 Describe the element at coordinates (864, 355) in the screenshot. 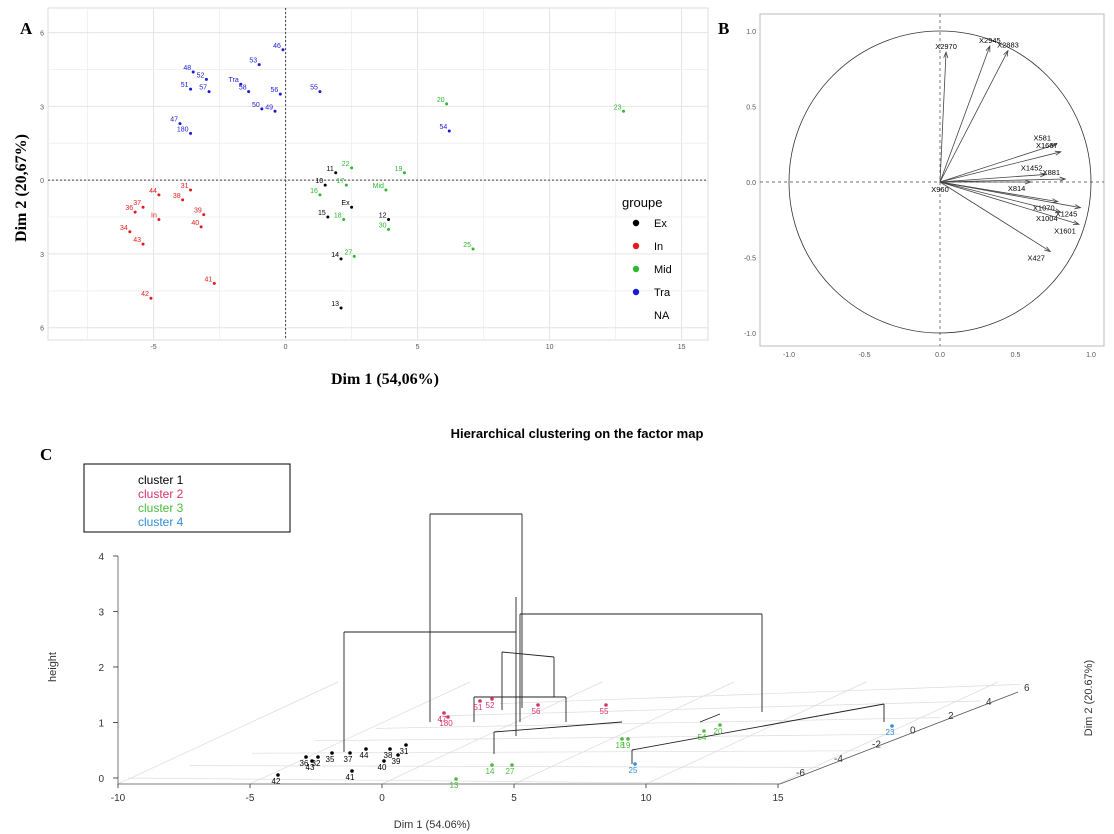

I see `x-tick-label: -0.5` at that location.